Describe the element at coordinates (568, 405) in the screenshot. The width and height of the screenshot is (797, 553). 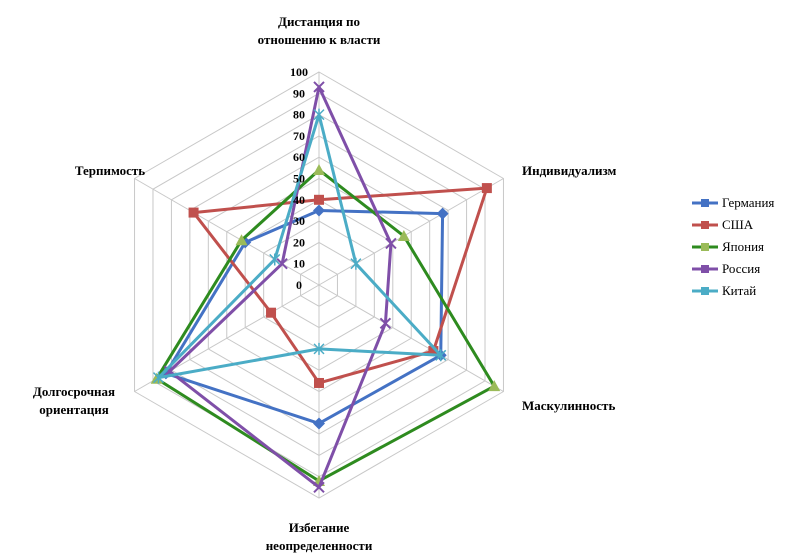
I see `axis-label: Маскулинность` at that location.